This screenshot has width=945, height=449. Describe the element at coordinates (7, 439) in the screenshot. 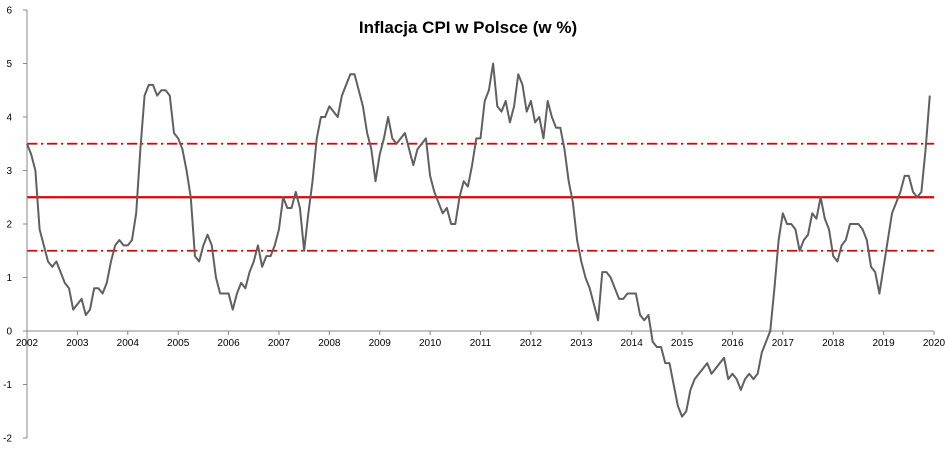

I see `y-tick-label: -2` at that location.